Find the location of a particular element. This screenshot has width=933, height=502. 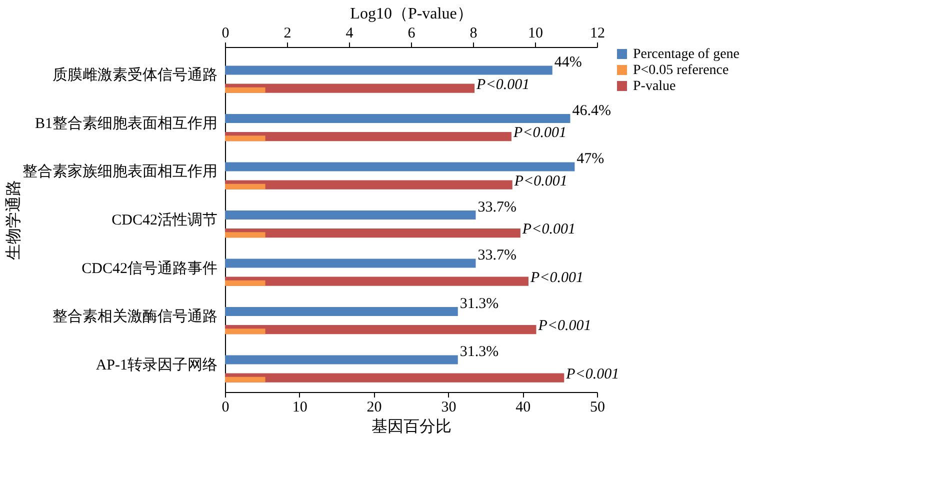

data-label: 46.4% is located at coordinates (591, 110).